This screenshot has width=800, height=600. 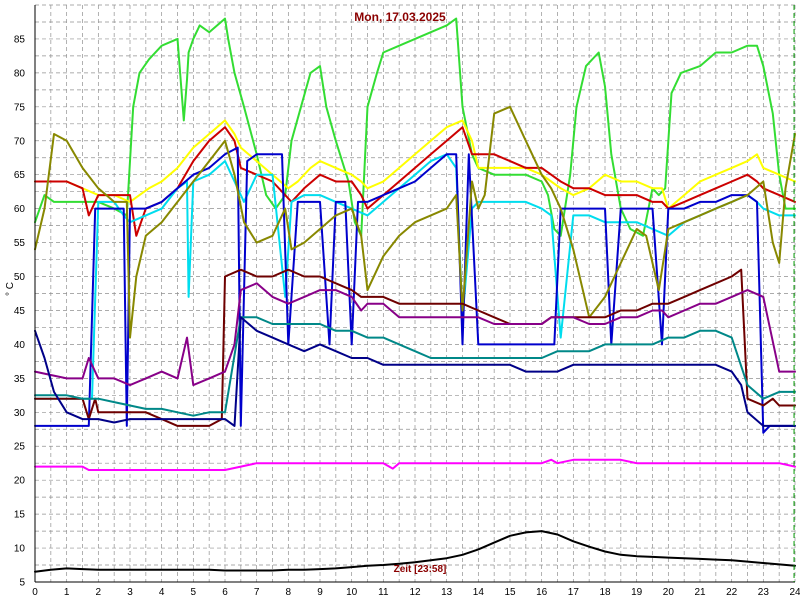 What do you see at coordinates (542, 592) in the screenshot?
I see `x-tick-label: 16` at bounding box center [542, 592].